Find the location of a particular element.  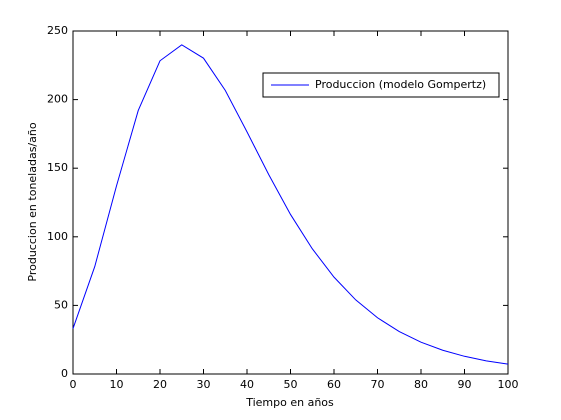

x-tick-label: 10 is located at coordinates (117, 384).